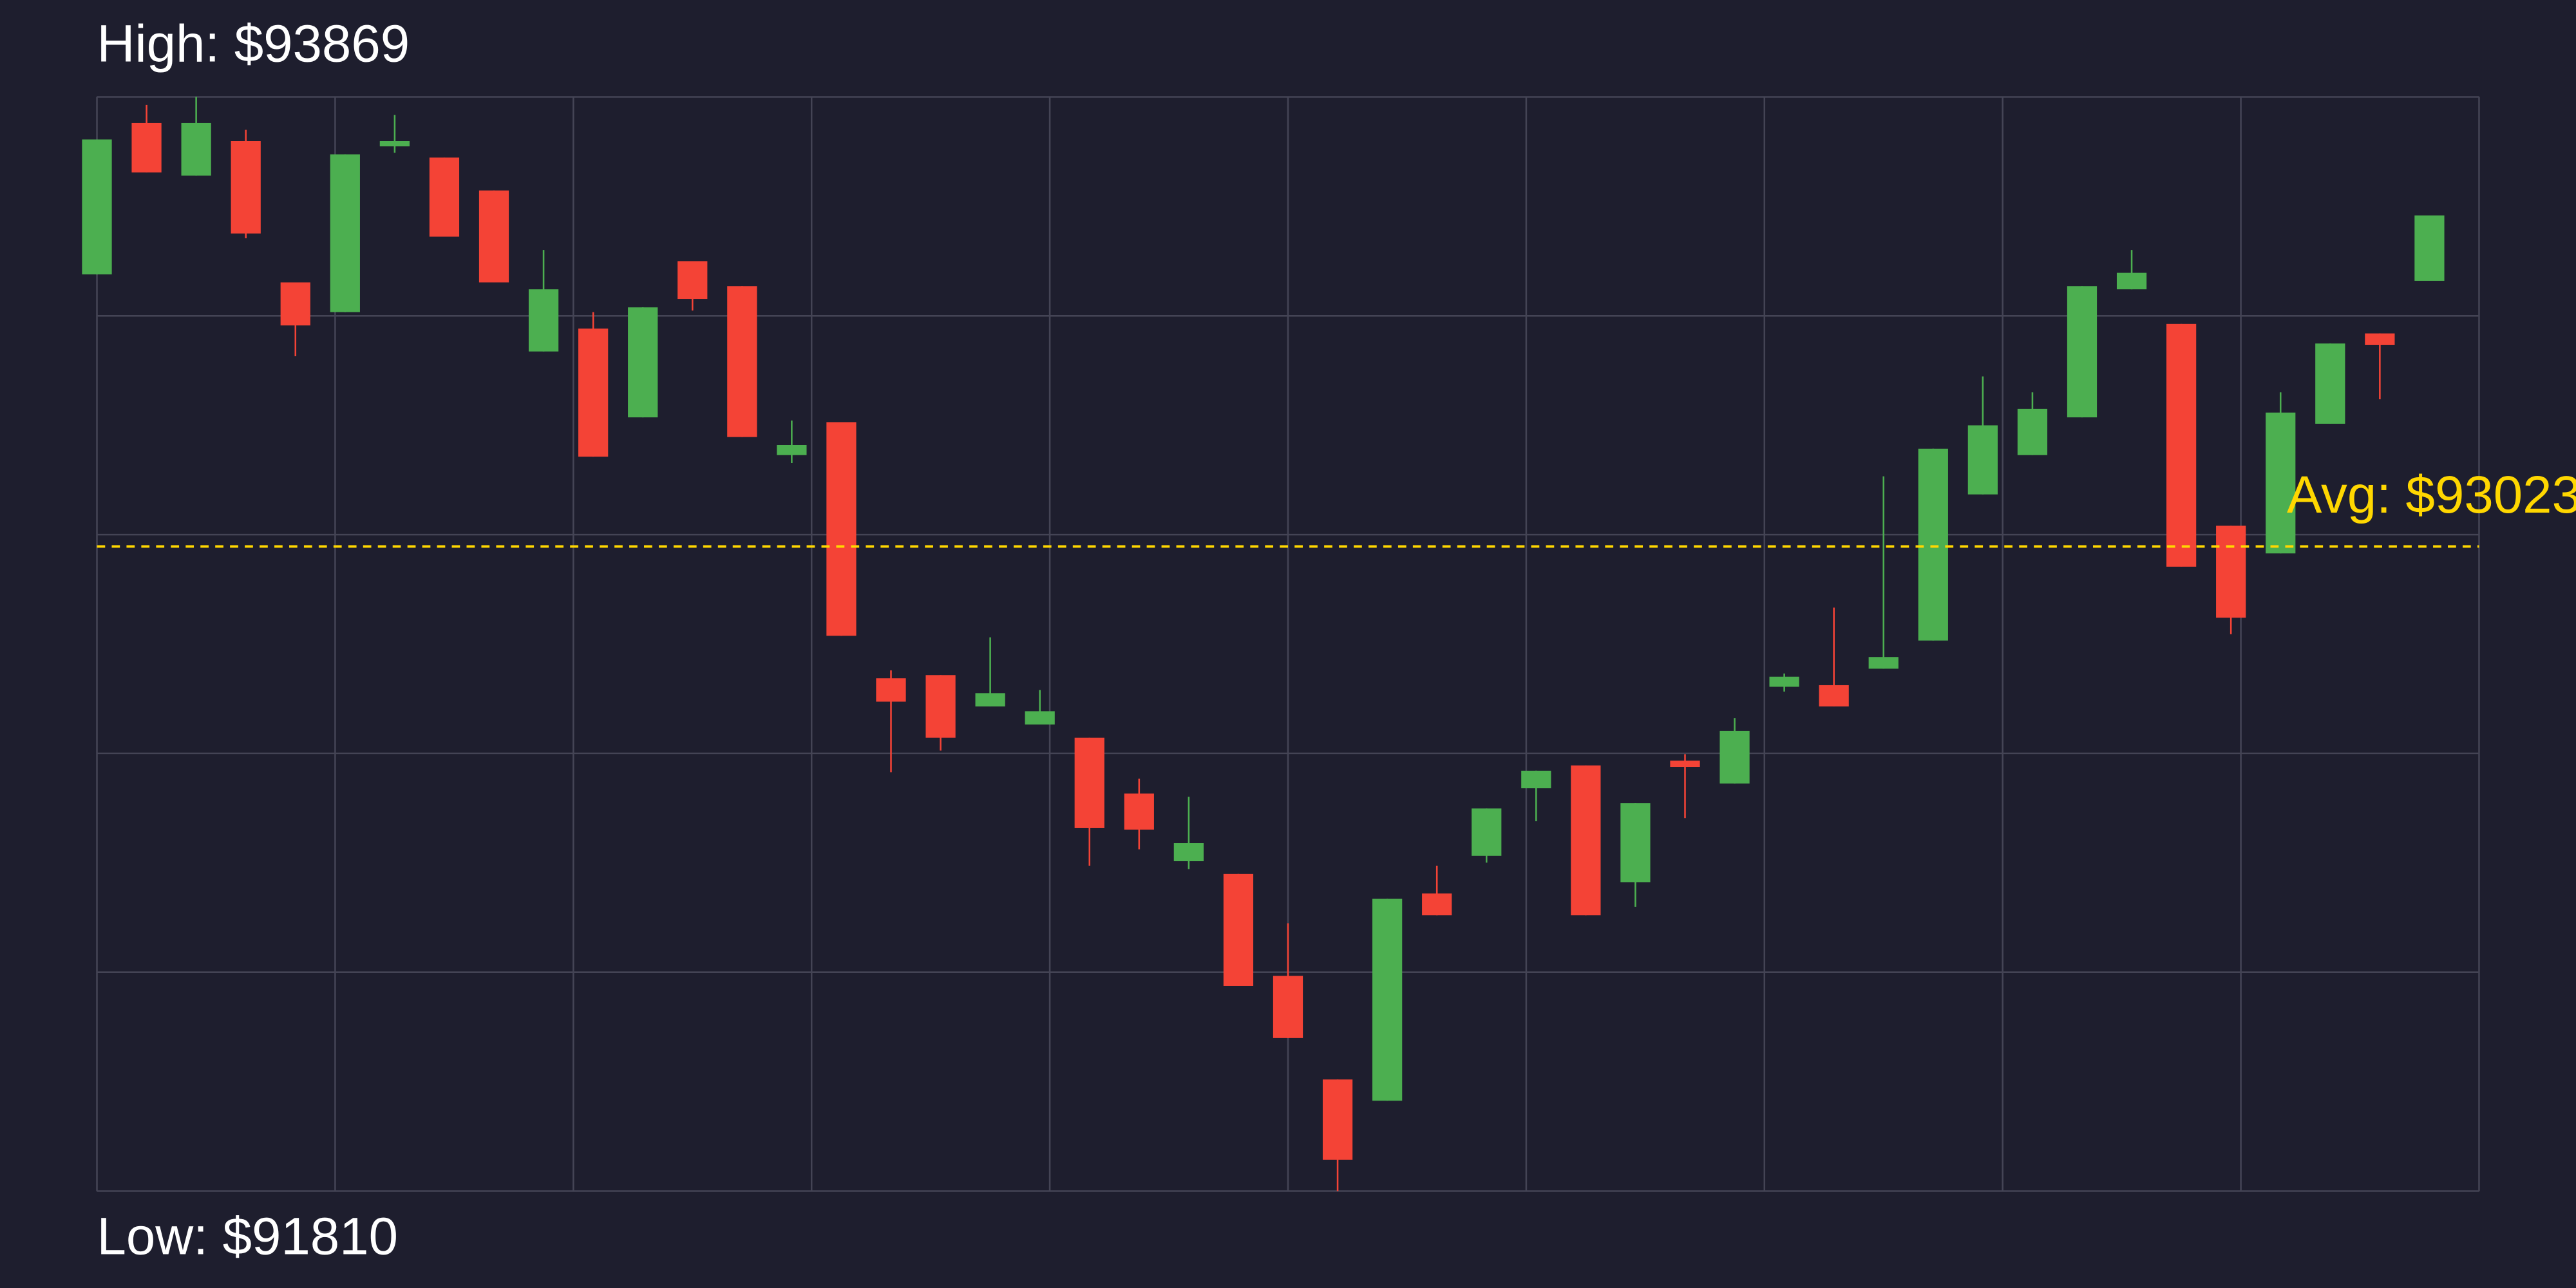 The height and width of the screenshot is (1288, 2576). I want to click on low-label: Low: $91810, so click(248, 1237).